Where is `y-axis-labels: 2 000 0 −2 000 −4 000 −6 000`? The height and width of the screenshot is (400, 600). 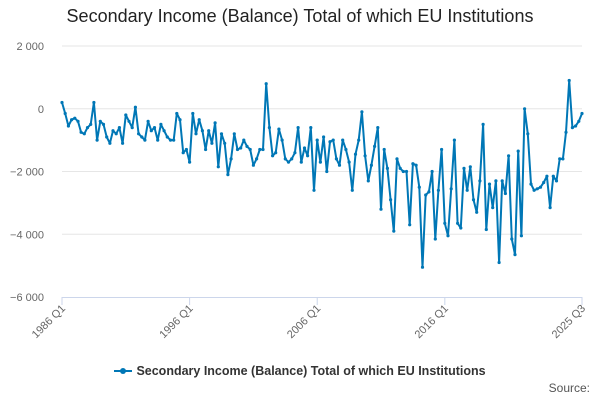
y-axis-labels: 2 000 0 −2 000 −4 000 −6 000 is located at coordinates (27, 172).